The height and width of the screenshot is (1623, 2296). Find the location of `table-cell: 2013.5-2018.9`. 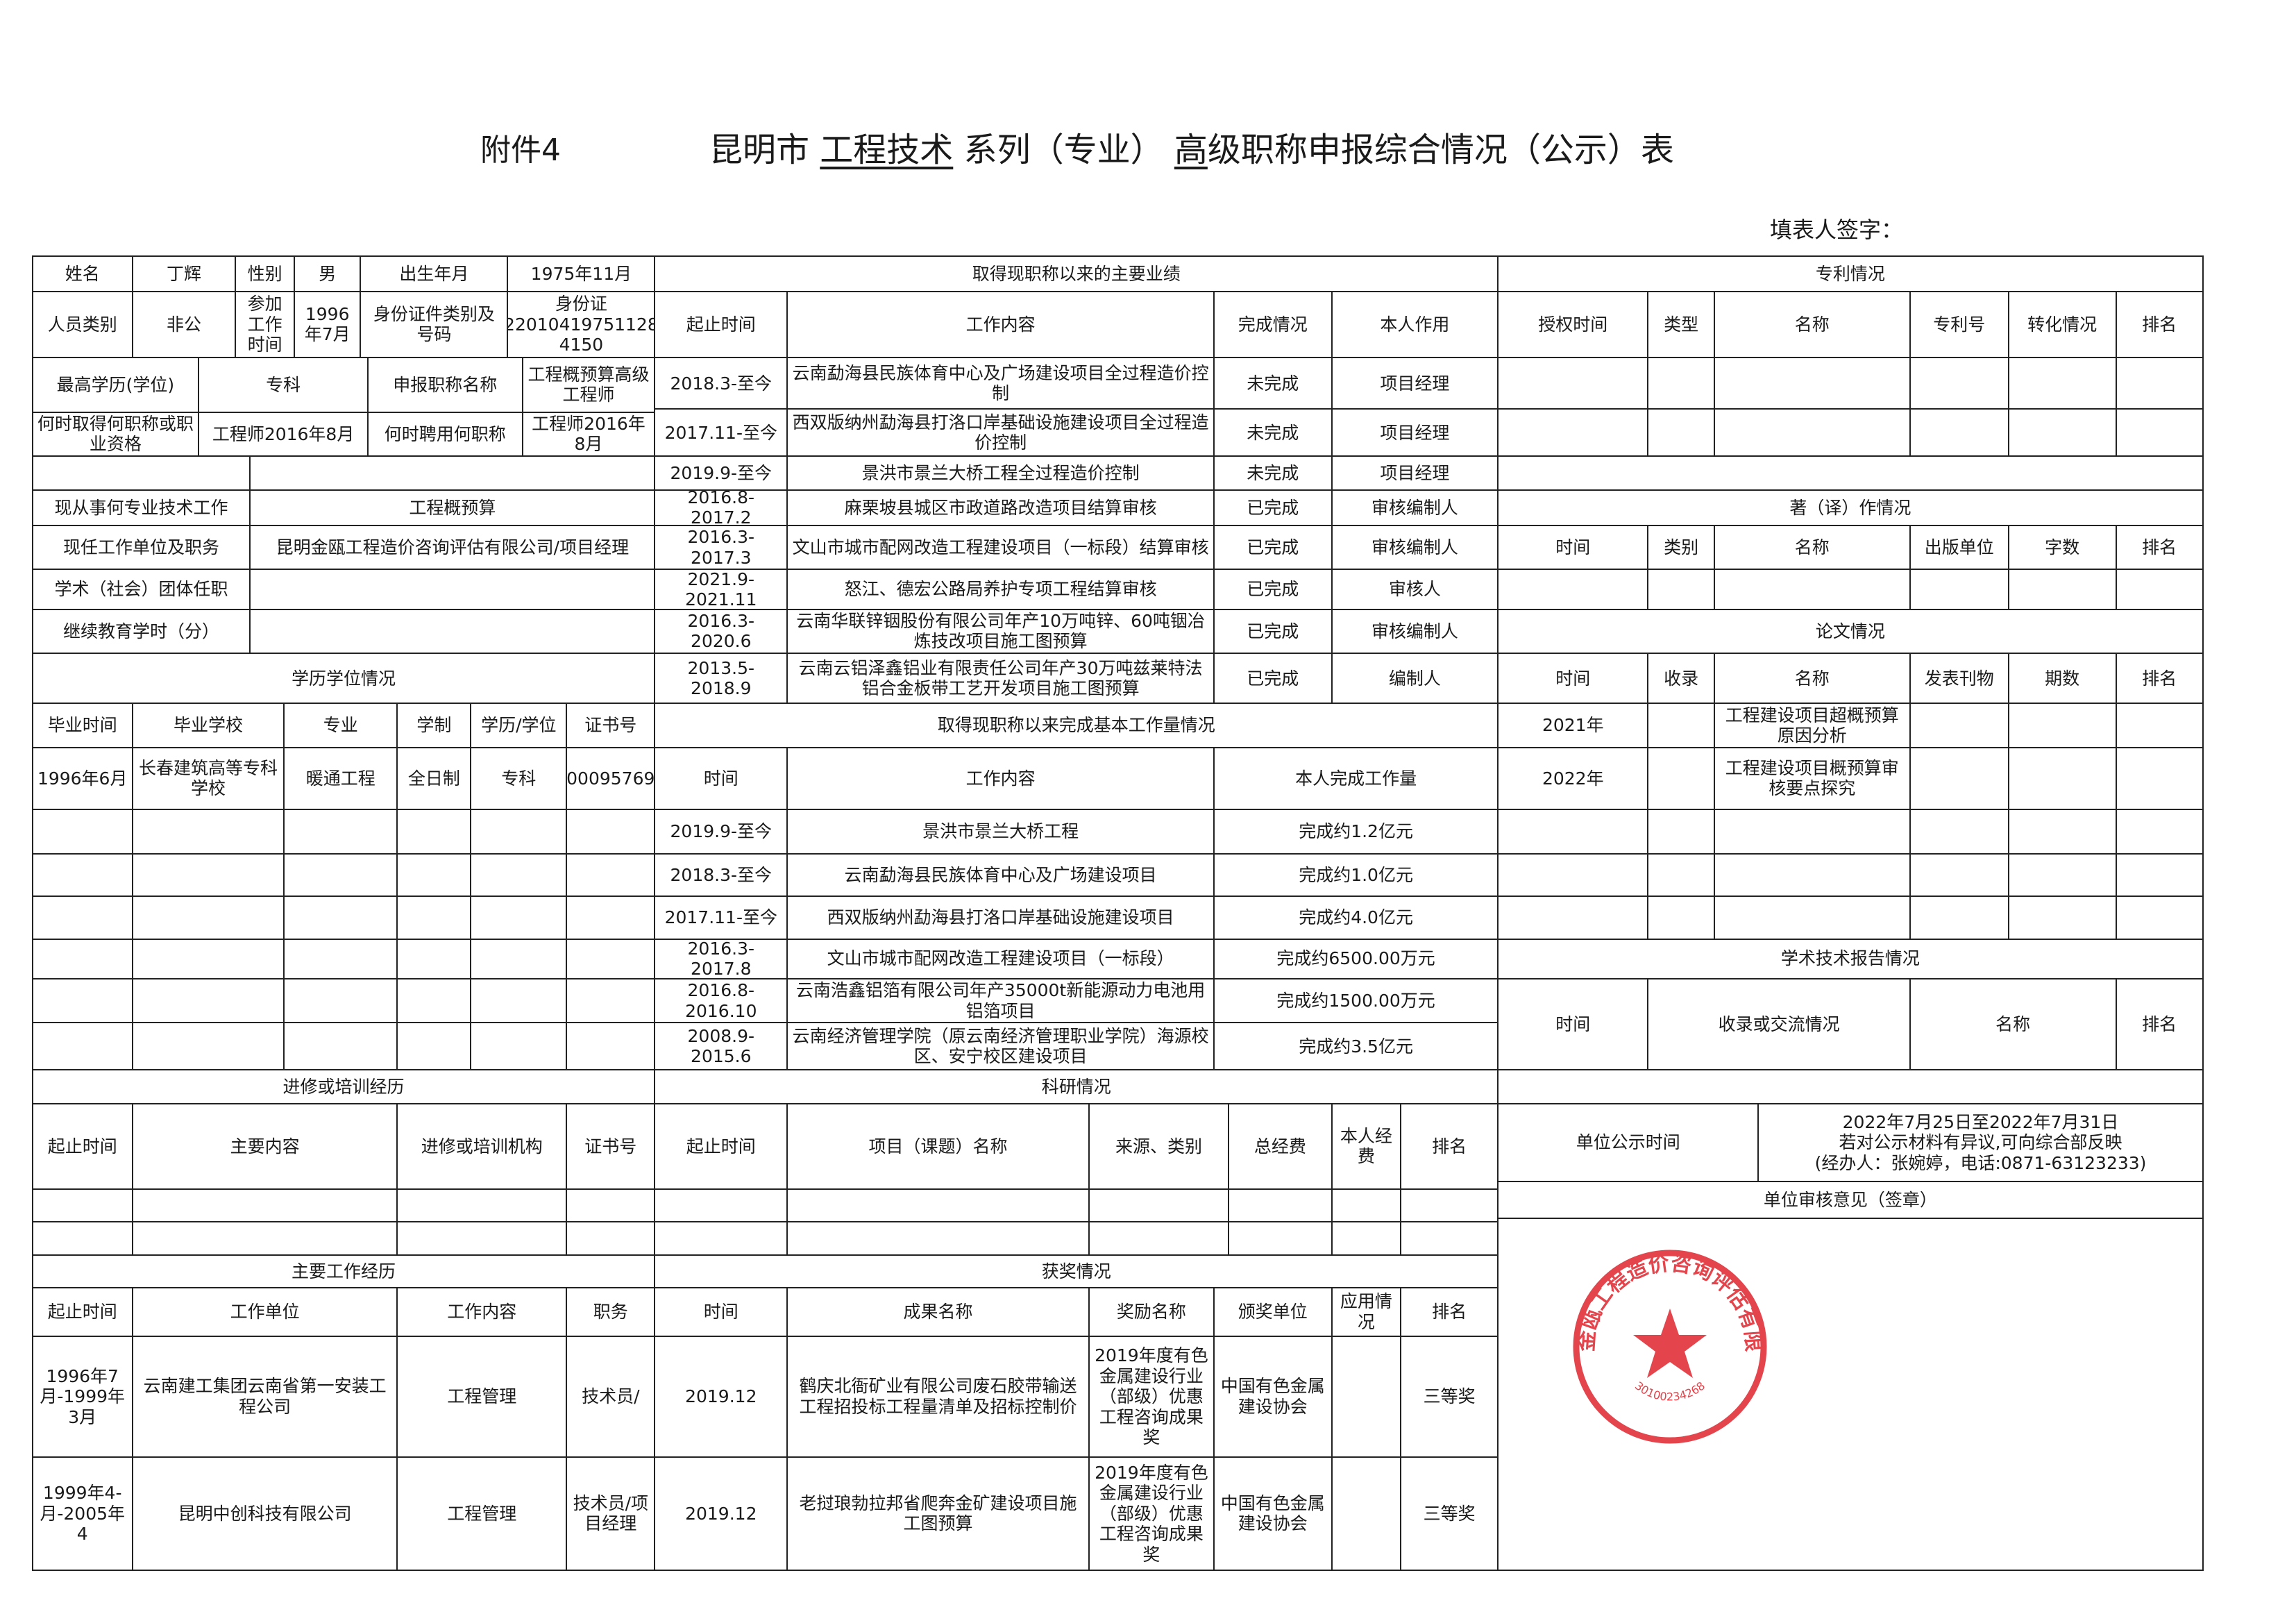

table-cell: 2013.5-2018.9 is located at coordinates (721, 679).